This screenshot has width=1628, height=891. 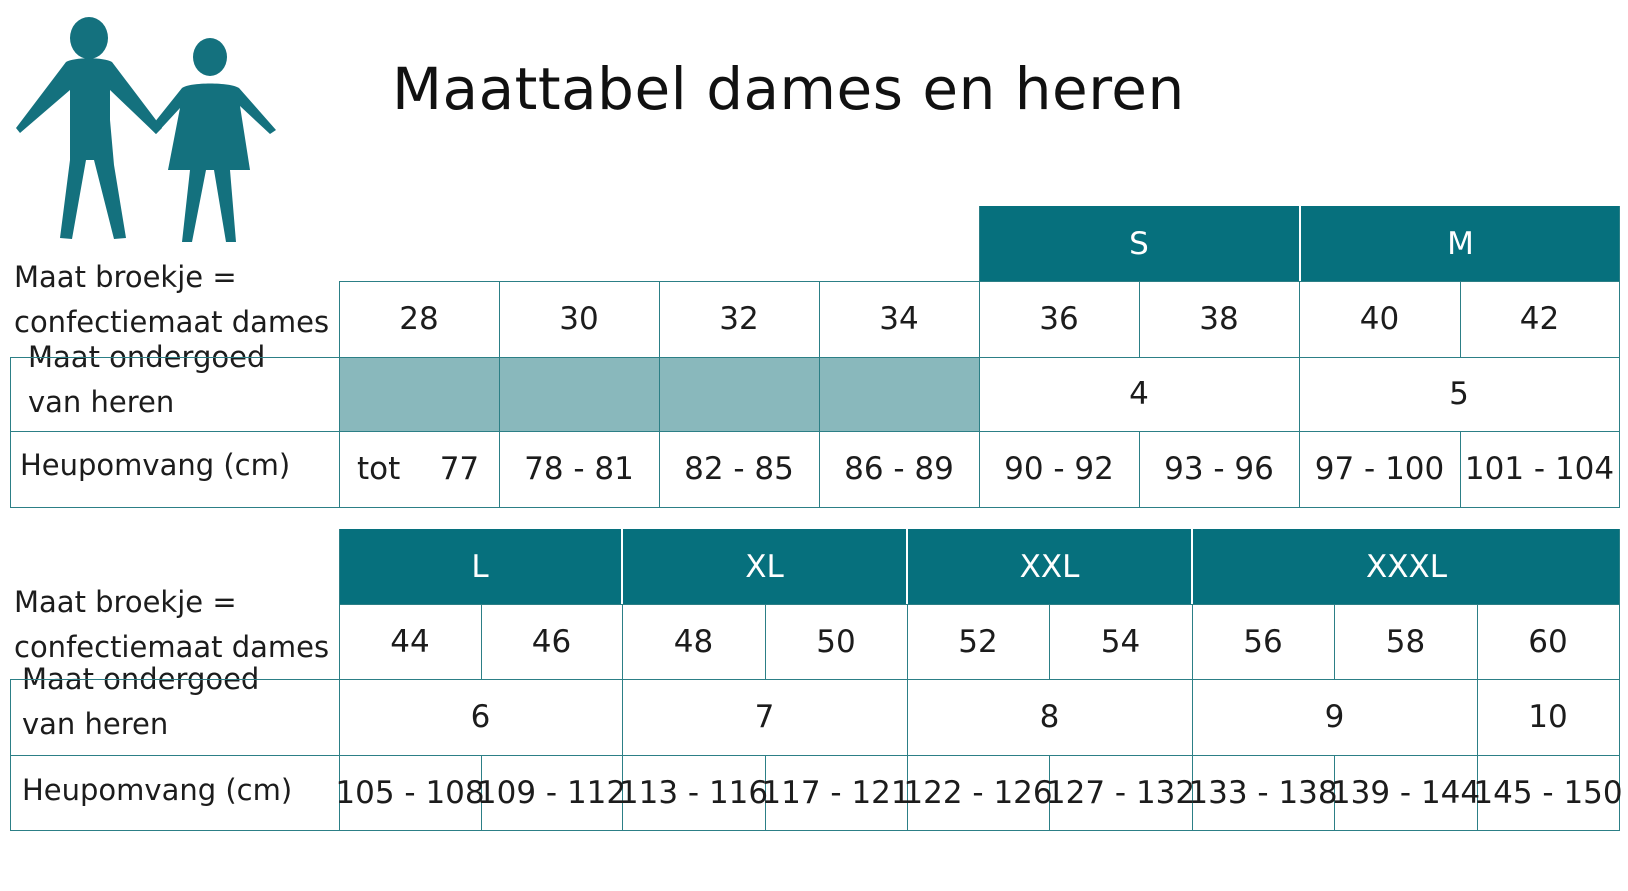 What do you see at coordinates (836, 641) in the screenshot?
I see `size-cell: 50` at bounding box center [836, 641].